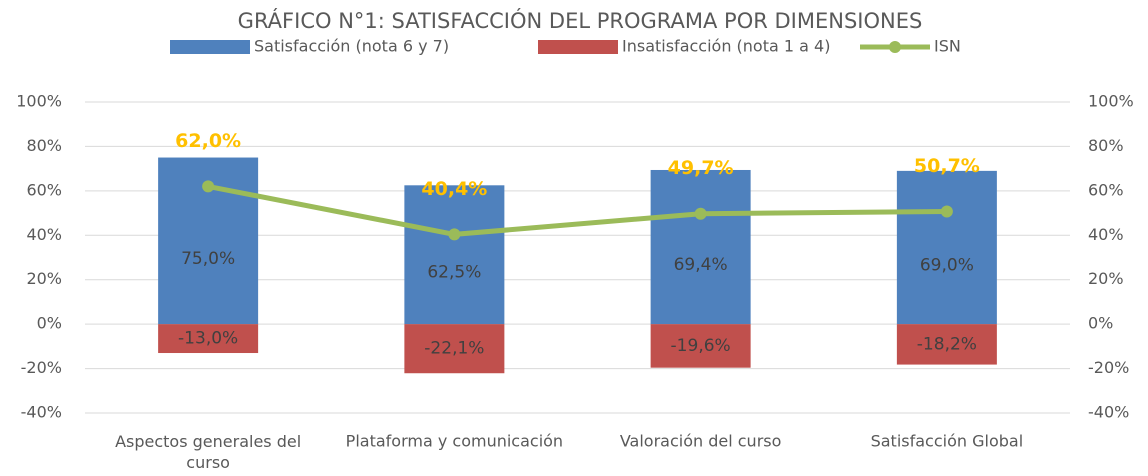 This screenshot has width=1148, height=476. I want to click on y2-tick-label: 100%, so click(1111, 101).